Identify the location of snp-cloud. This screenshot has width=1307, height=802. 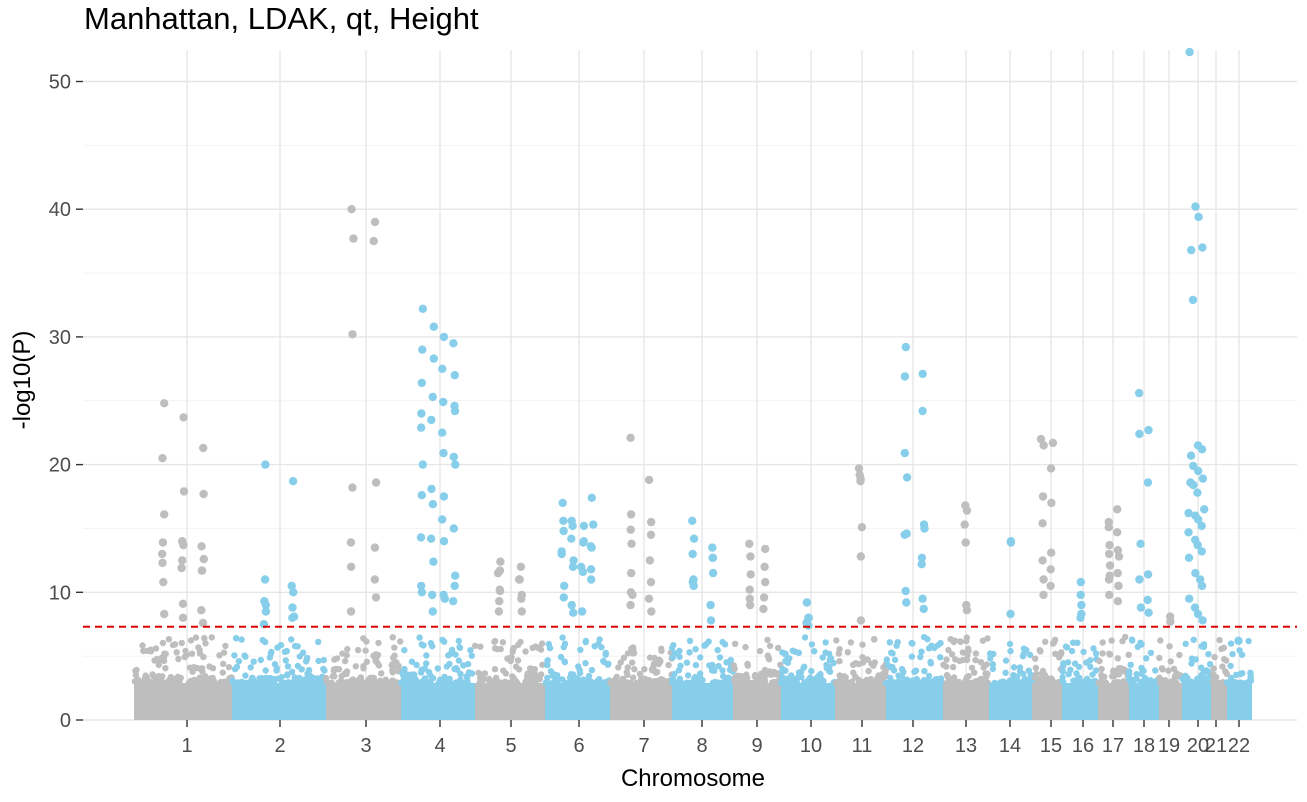
(1219, 701).